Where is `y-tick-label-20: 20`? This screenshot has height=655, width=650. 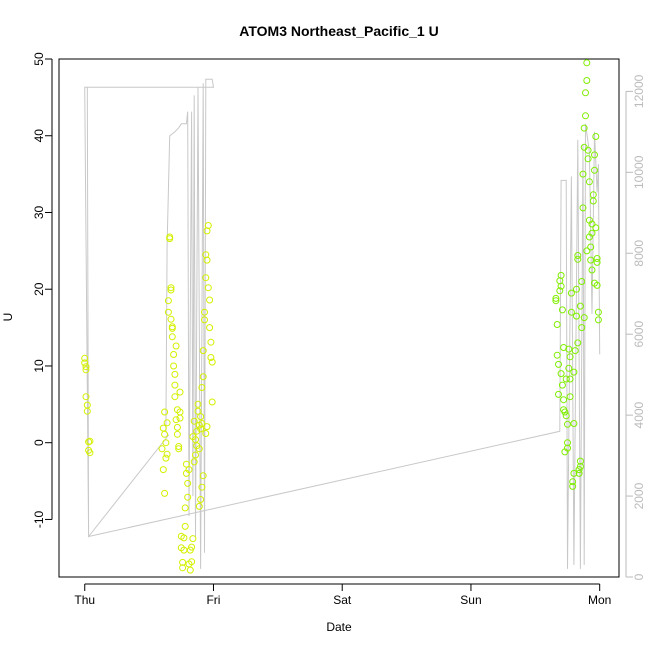
y-tick-label-20: 20 is located at coordinates (39, 289).